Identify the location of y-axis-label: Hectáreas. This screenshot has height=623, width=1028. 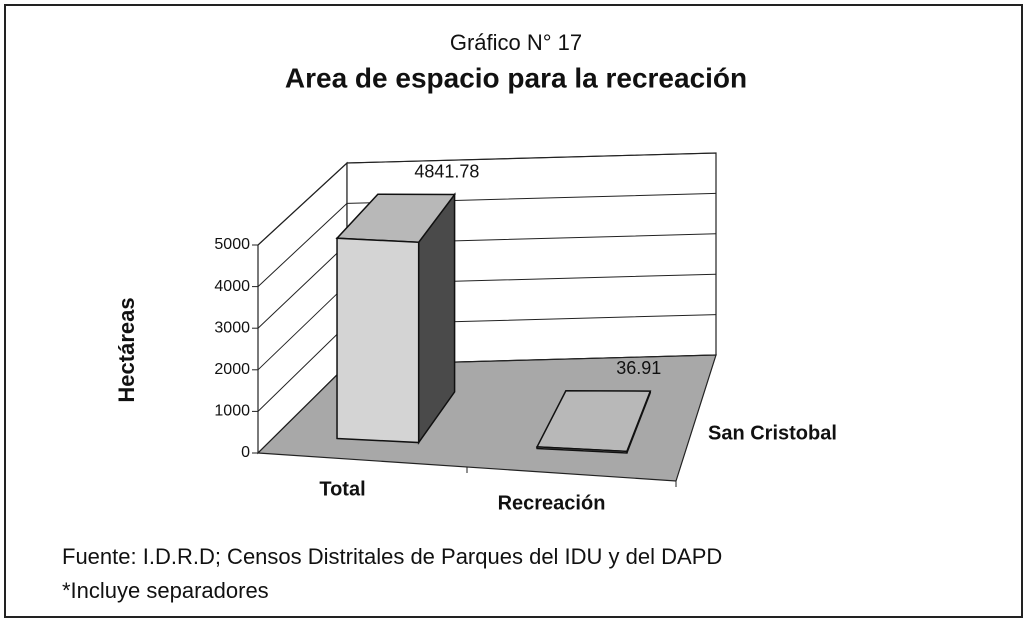
(126, 349).